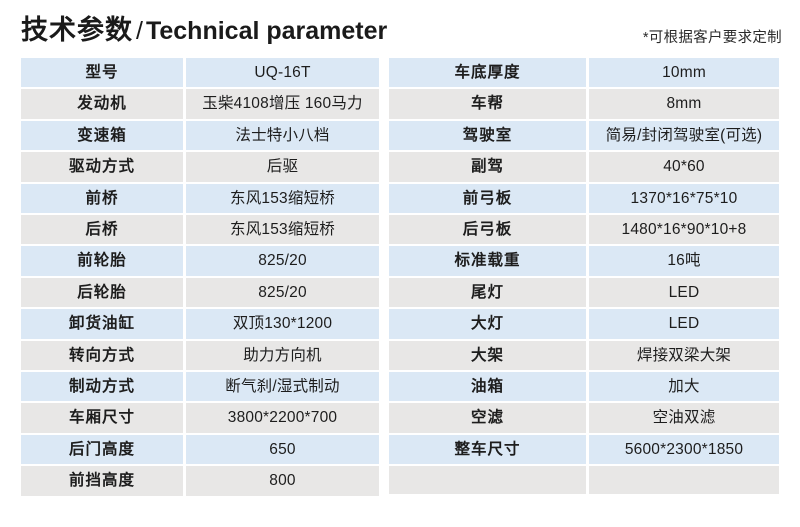 This screenshot has width=800, height=527. I want to click on spec-label: 转向方式, so click(103, 356).